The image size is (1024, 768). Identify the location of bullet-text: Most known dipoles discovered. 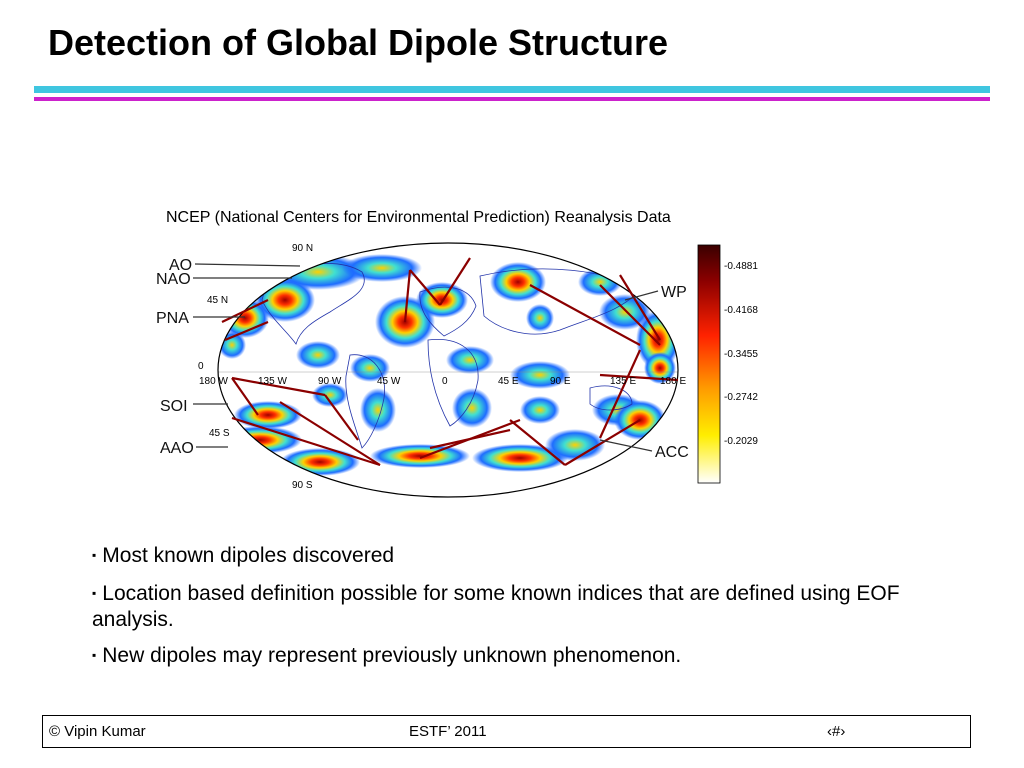
(248, 555).